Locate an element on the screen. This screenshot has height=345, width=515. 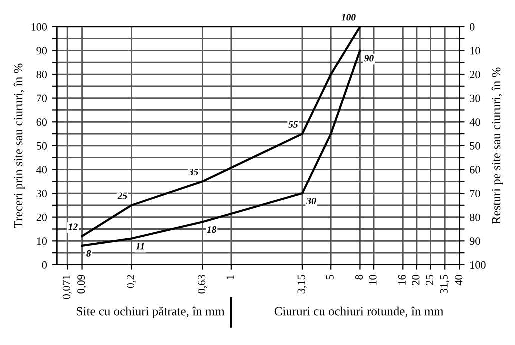
data-label: 8 is located at coordinates (89, 253).